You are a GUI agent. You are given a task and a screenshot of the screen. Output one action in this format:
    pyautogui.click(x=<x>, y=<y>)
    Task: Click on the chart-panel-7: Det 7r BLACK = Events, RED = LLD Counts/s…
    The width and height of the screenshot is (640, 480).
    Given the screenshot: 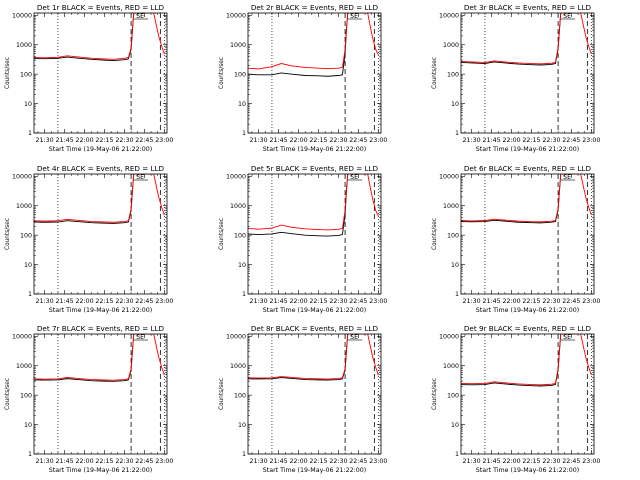 What is the action you would take?
    pyautogui.click(x=89, y=399)
    